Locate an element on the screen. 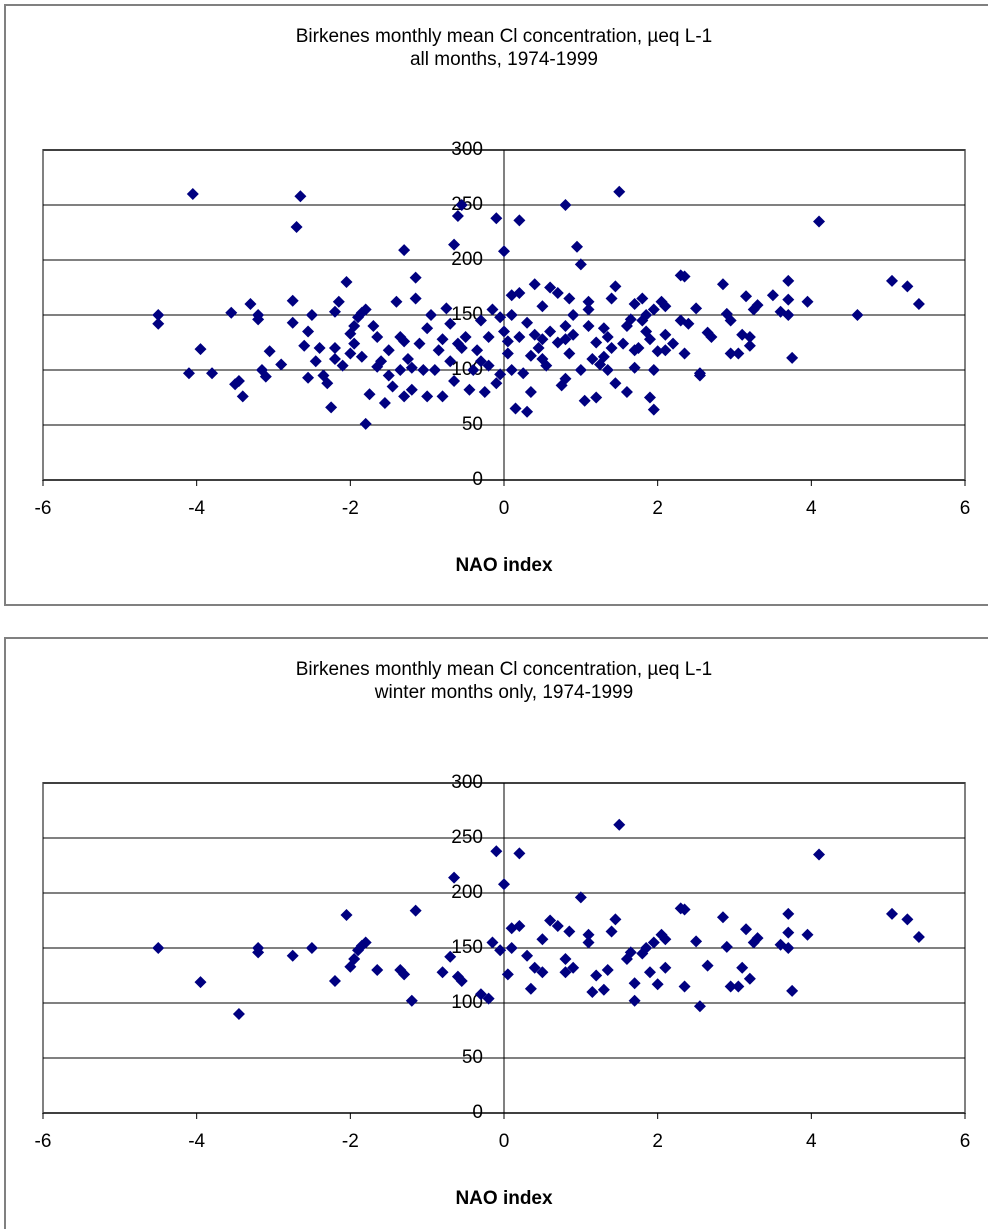 The height and width of the screenshot is (1229, 988). x-tick-label: -4 is located at coordinates (196, 508).